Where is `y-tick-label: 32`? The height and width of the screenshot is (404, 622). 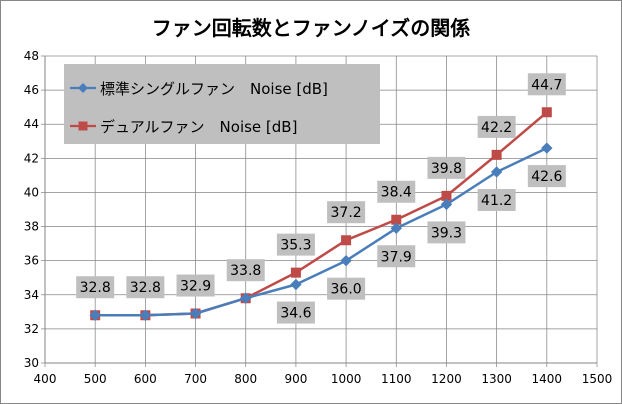 y-tick-label: 32 is located at coordinates (31, 329).